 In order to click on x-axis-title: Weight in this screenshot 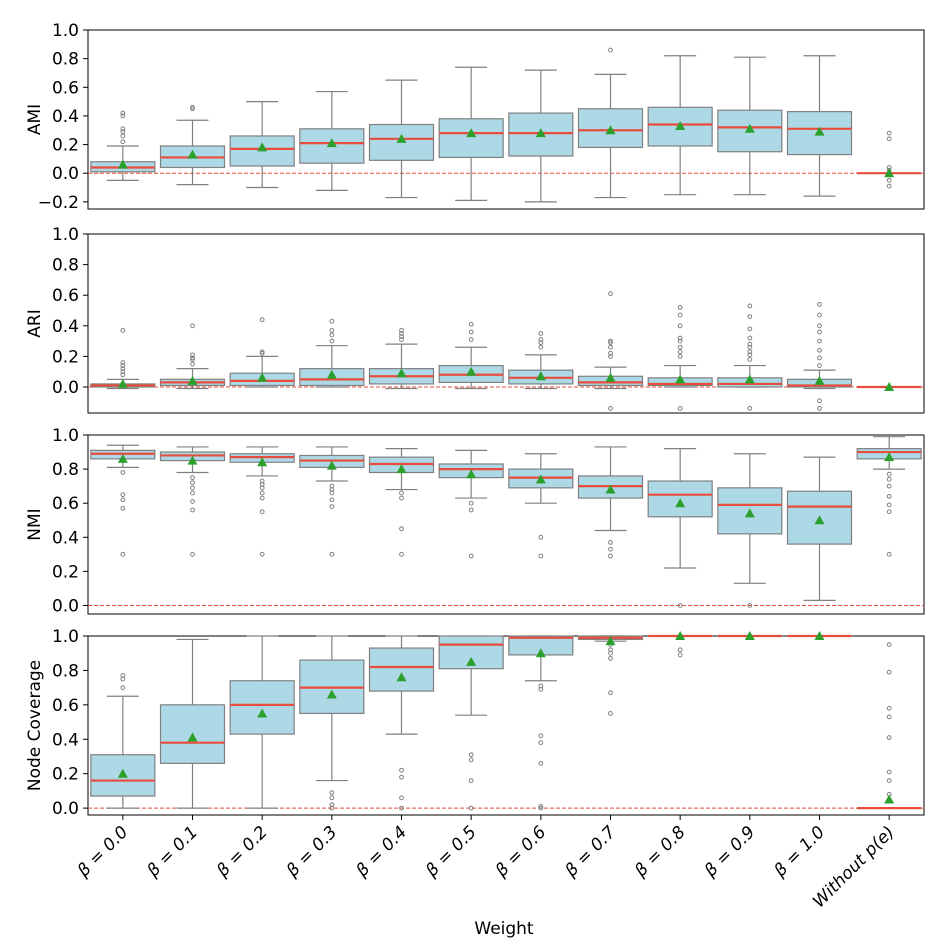, I will do `click(504, 929)`.